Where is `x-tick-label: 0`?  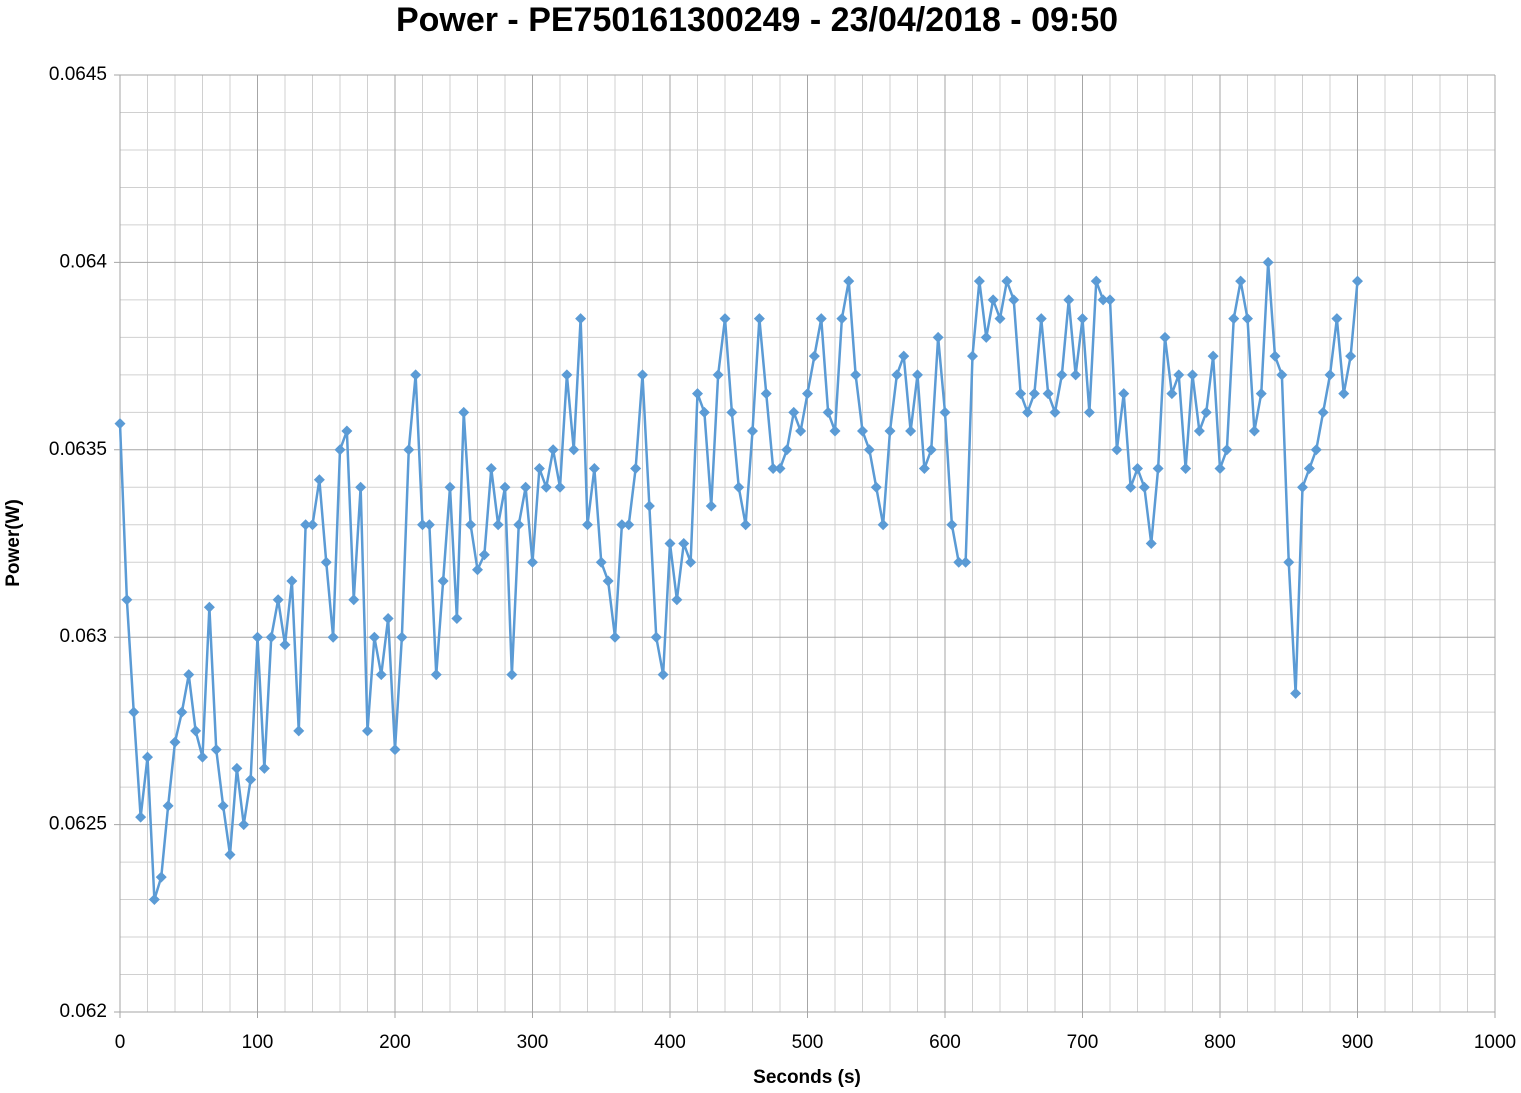
x-tick-label: 0 is located at coordinates (120, 1042).